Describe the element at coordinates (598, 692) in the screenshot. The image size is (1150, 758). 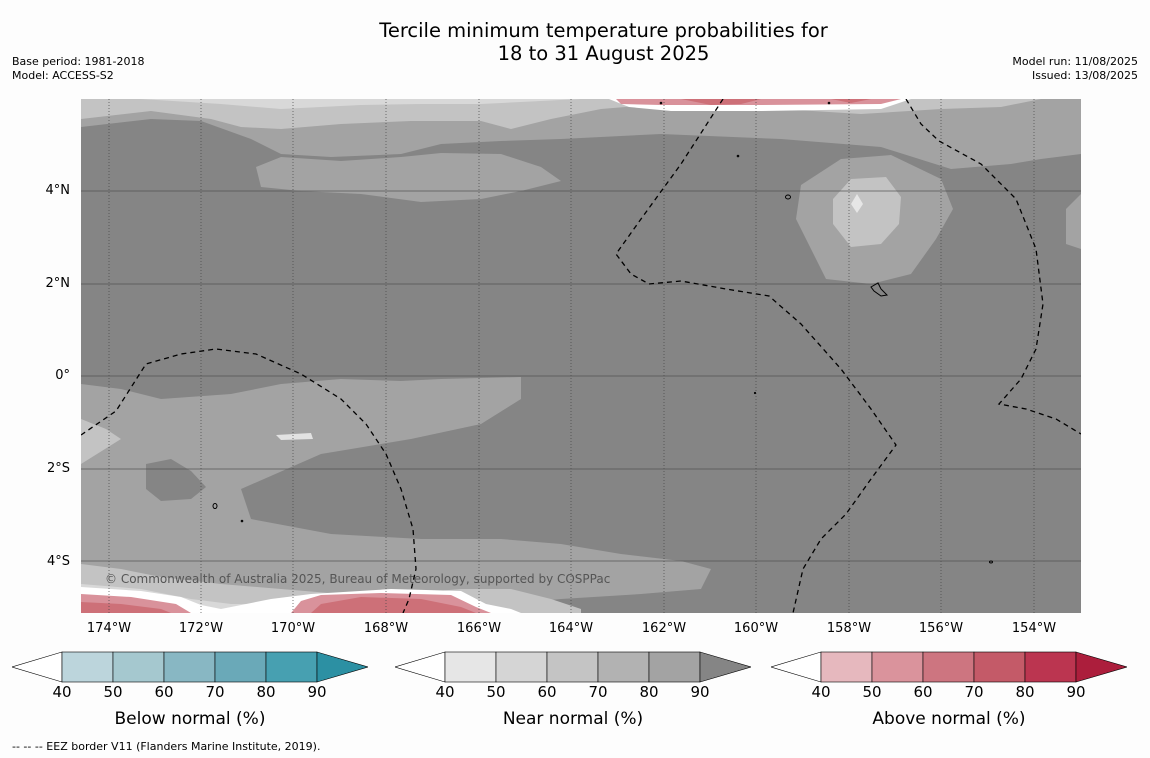
I see `colorbar-near-tick: 70` at that location.